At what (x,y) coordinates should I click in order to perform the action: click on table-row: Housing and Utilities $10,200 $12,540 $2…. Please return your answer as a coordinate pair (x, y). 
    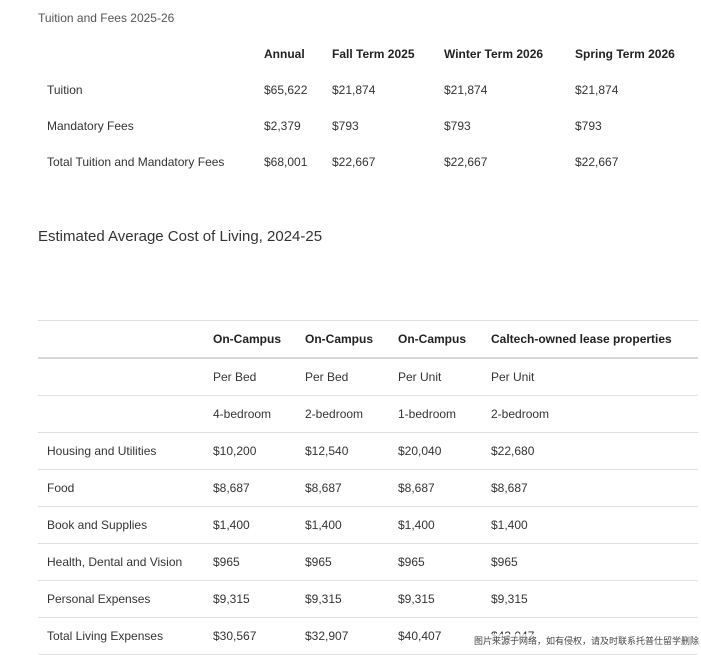
    Looking at the image, I should click on (368, 451).